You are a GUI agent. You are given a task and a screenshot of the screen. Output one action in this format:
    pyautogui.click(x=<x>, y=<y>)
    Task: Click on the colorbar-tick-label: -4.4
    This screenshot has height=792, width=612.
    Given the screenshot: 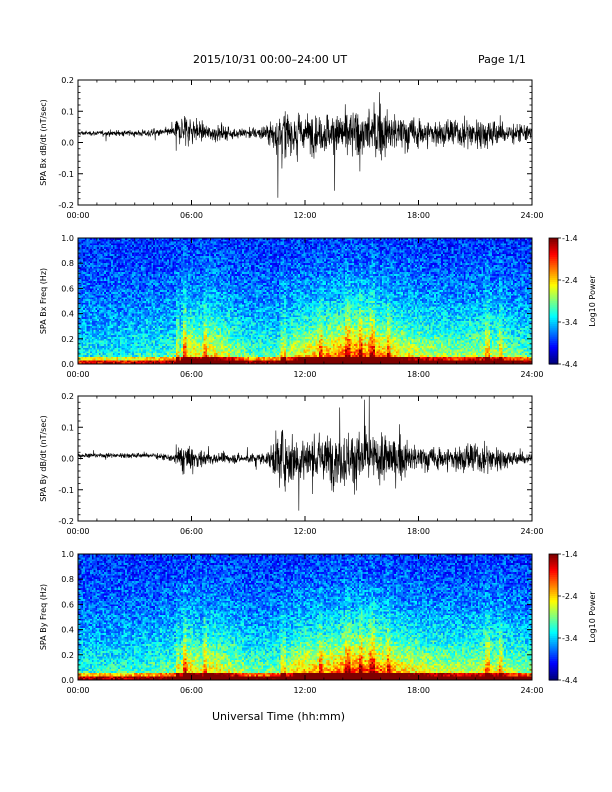 What is the action you would take?
    pyautogui.click(x=570, y=364)
    